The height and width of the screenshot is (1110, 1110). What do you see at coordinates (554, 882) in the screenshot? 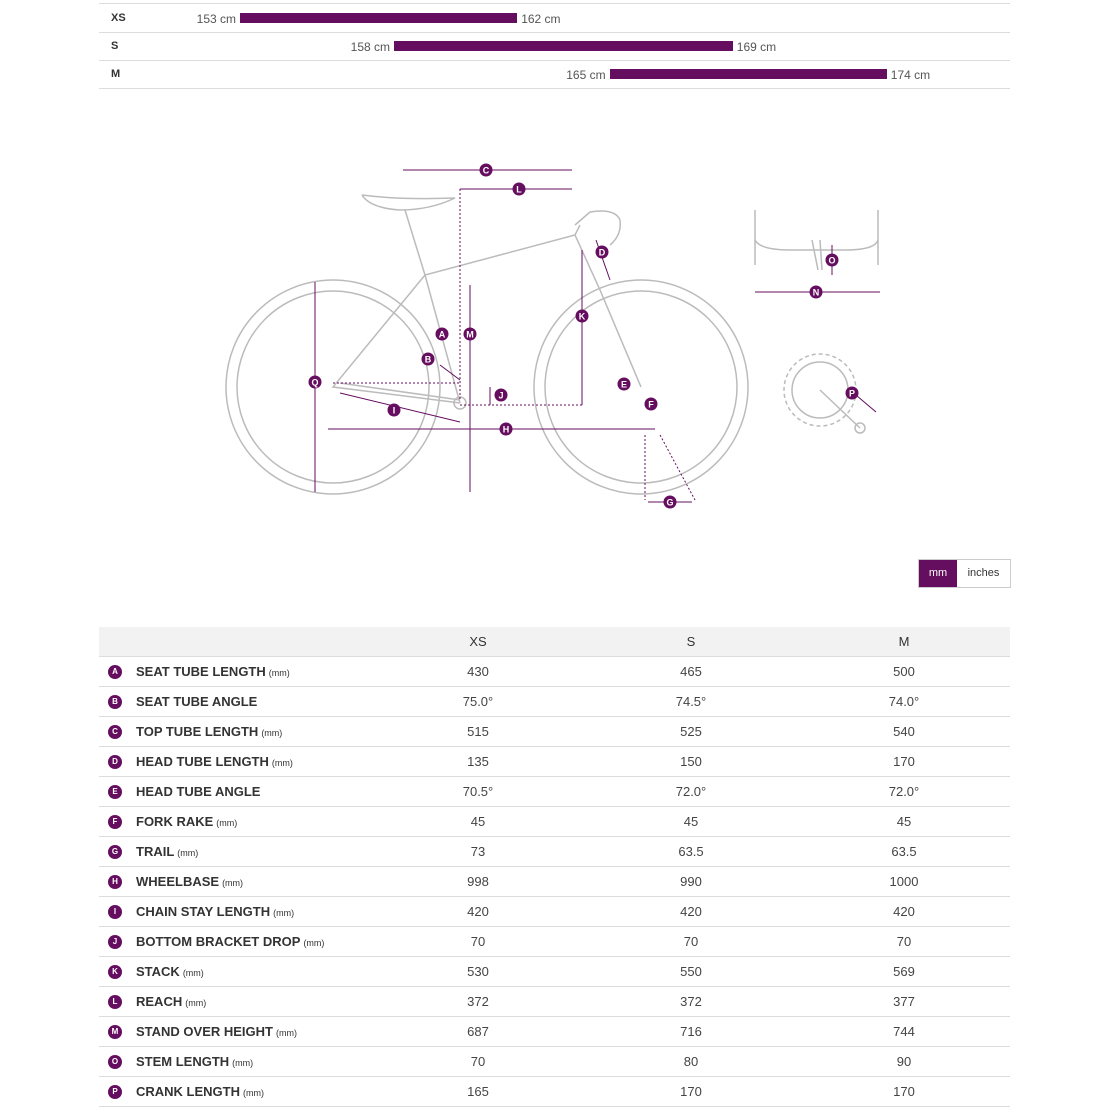
I see `table-row: H WHEELBASE (mm) 998 990 1000` at bounding box center [554, 882].